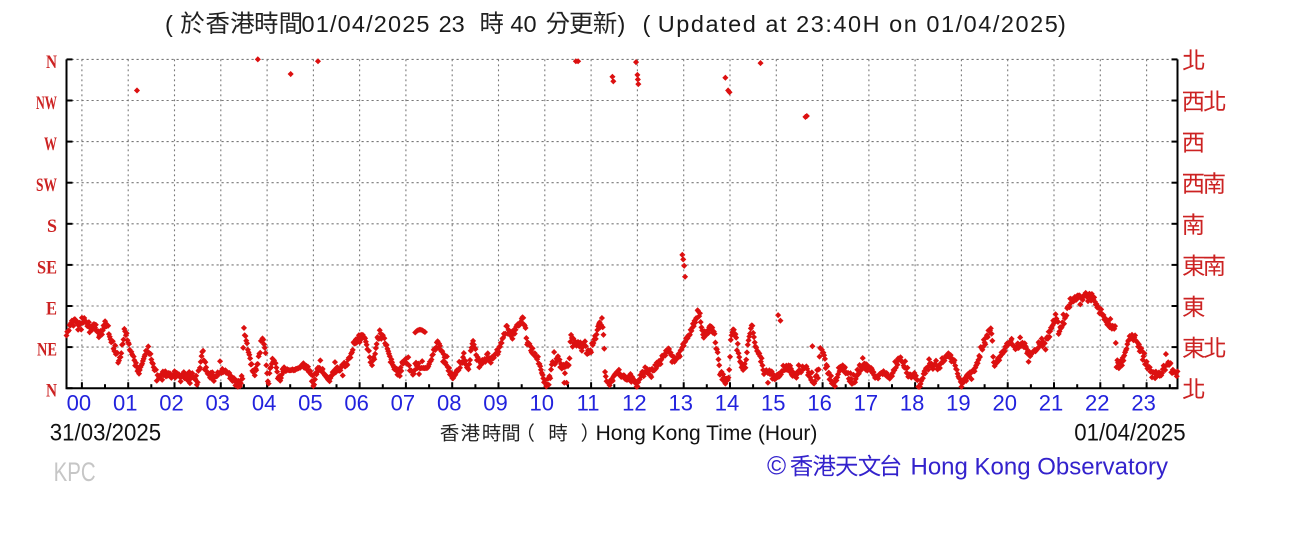  Describe the element at coordinates (46, 185) in the screenshot. I see `svg-text: SW` at that location.